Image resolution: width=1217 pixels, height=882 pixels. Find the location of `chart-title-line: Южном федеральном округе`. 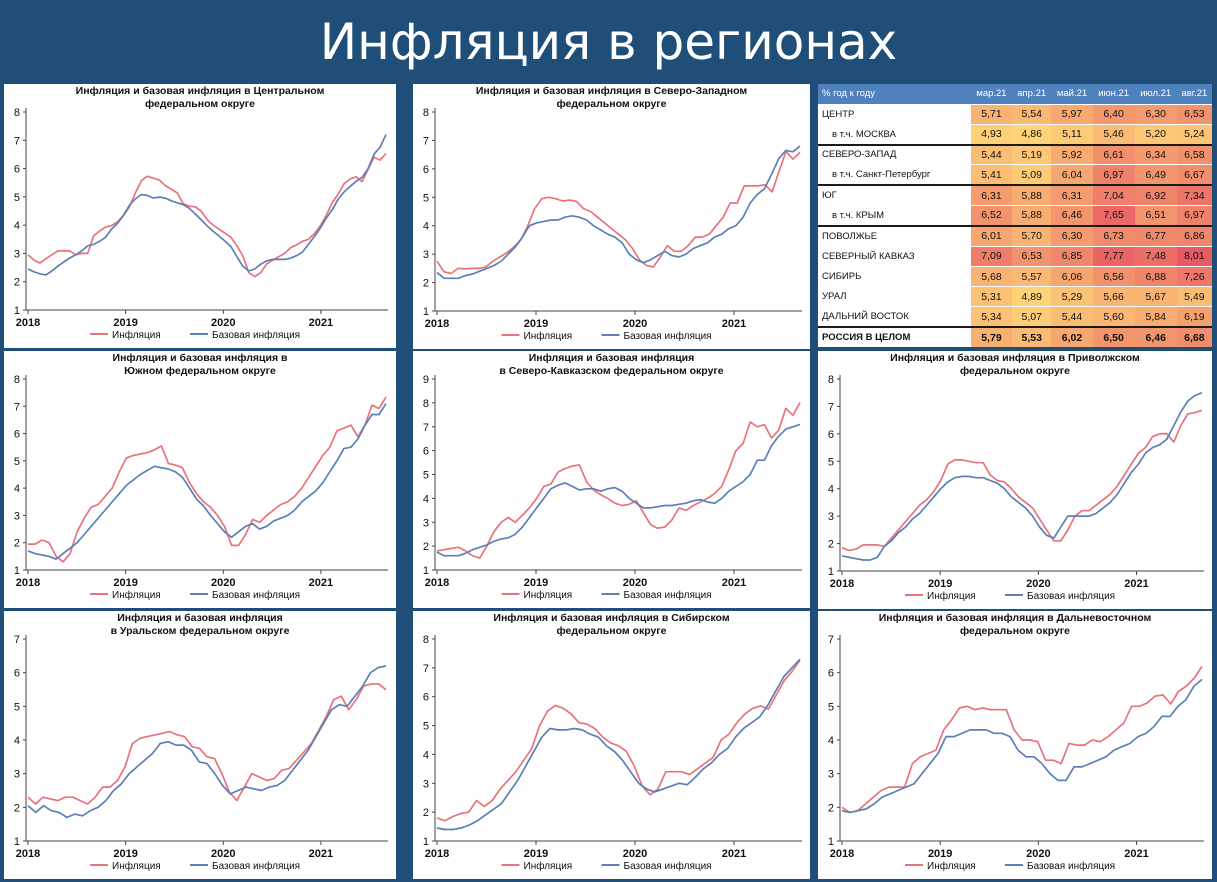

chart-title-line: Южном федеральном округе is located at coordinates (200, 371).